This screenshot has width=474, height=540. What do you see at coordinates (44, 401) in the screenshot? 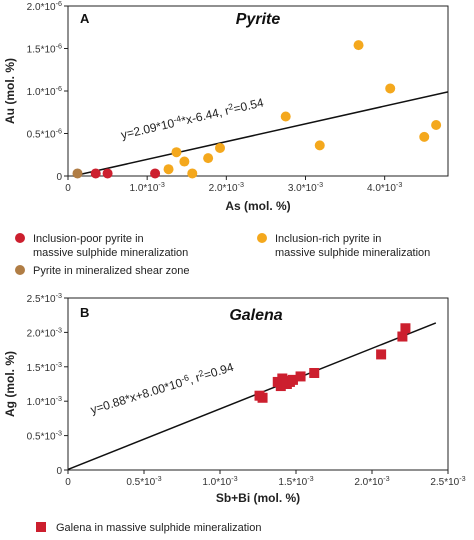
I see `panel-b-y-tick-label: 1.0*10-3​` at bounding box center [44, 401].